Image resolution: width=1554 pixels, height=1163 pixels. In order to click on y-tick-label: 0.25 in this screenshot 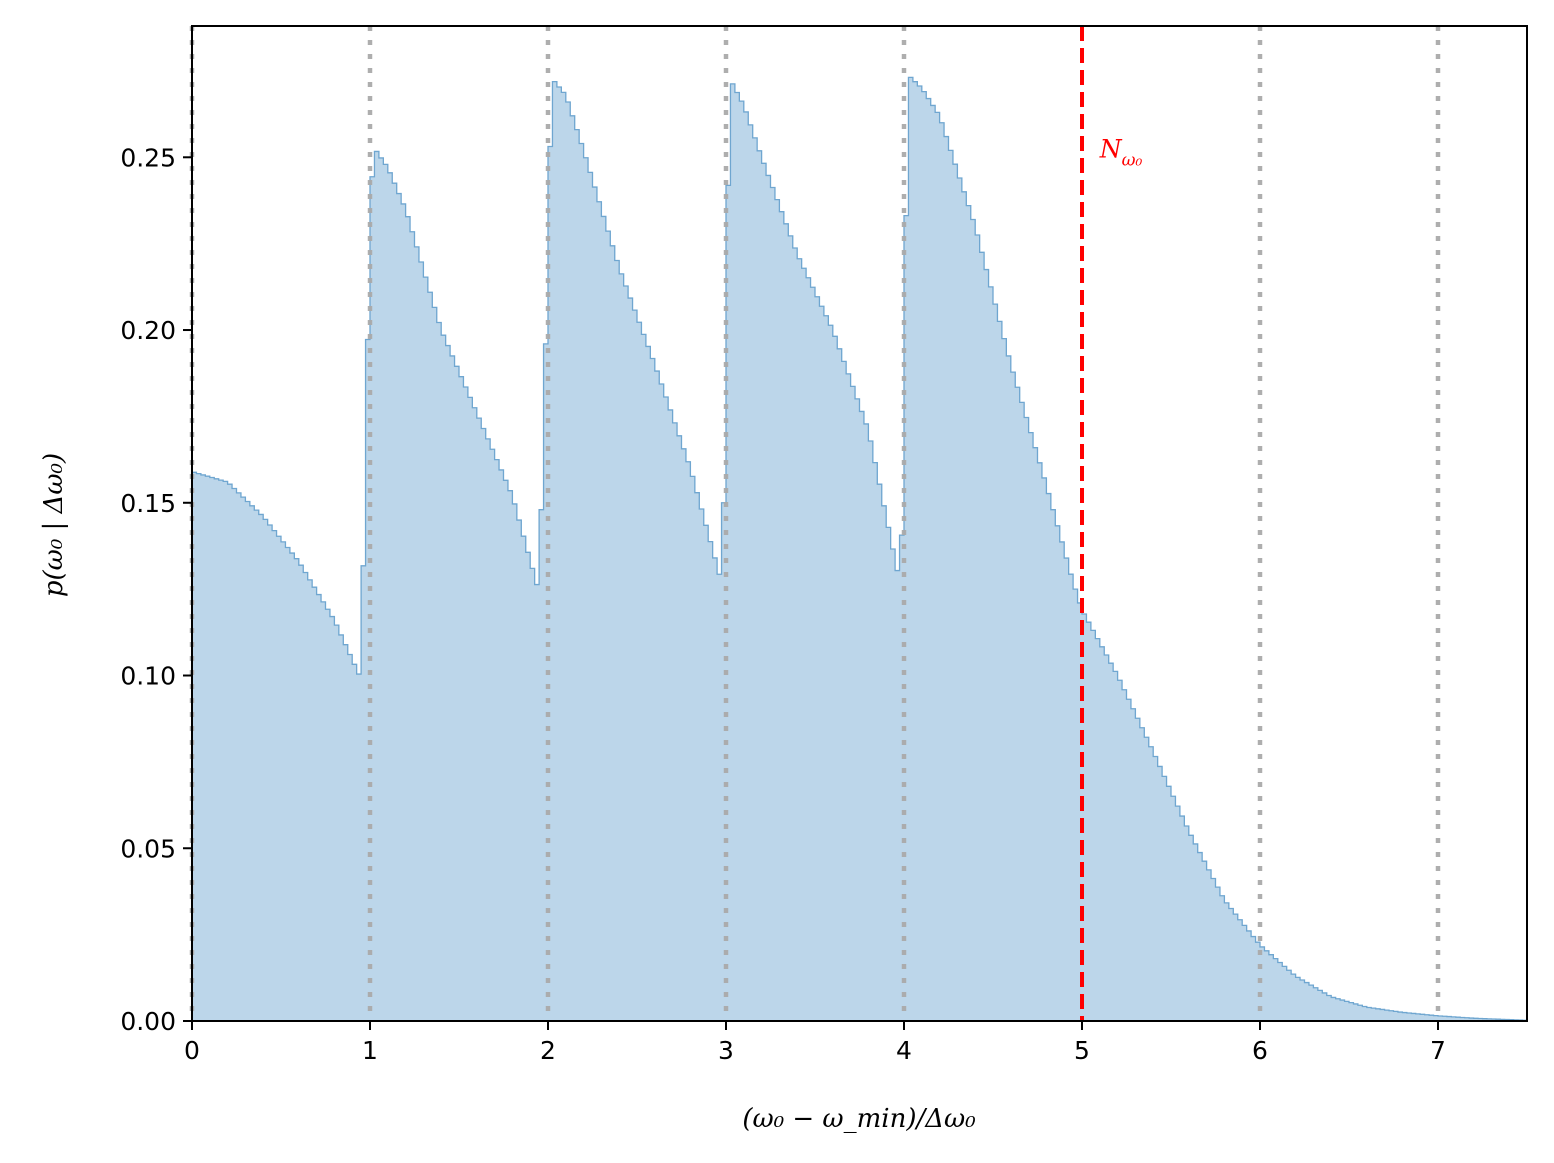, I will do `click(148, 157)`.